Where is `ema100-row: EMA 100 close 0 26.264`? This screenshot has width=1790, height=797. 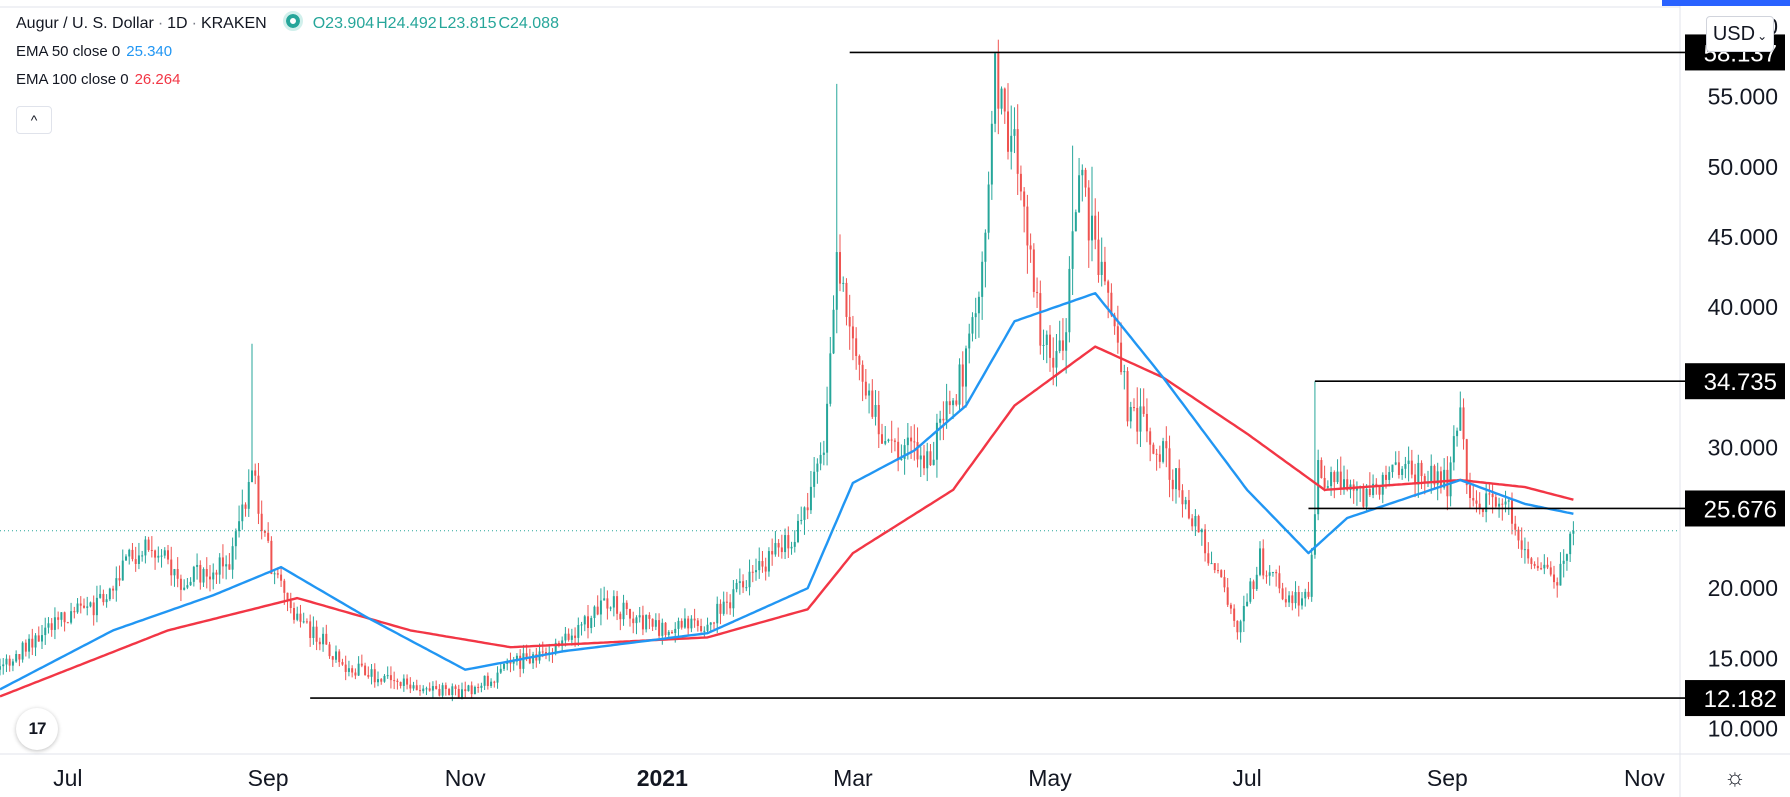
ema100-row: EMA 100 close 0 26.264 is located at coordinates (287, 80).